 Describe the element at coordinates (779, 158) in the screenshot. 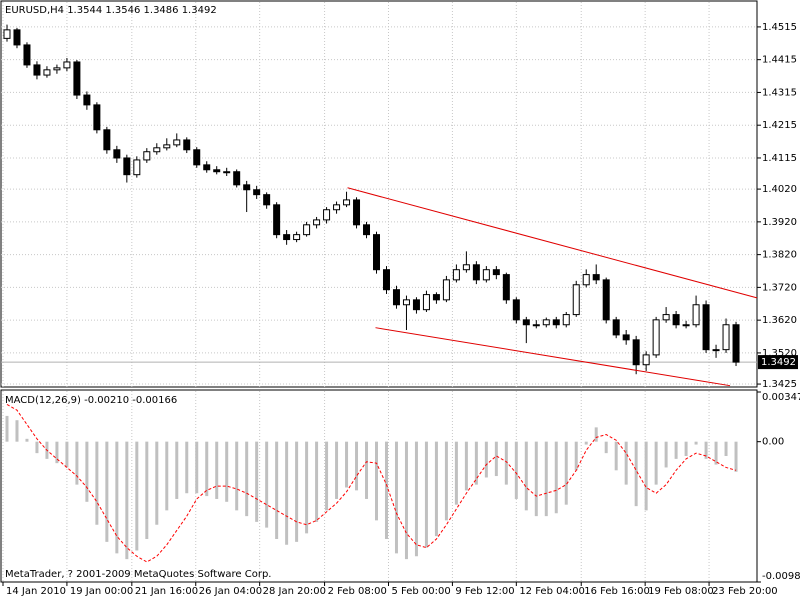

I see `y-tick-label: 1.4115` at that location.